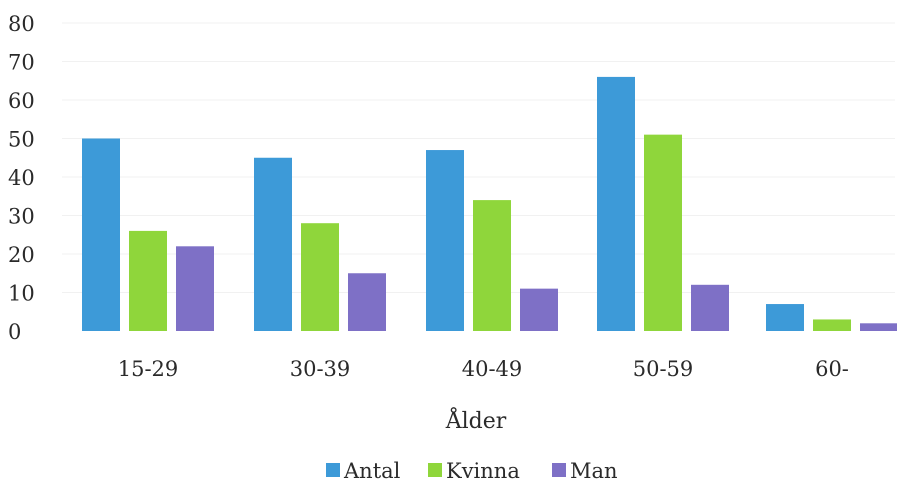 The width and height of the screenshot is (897, 486). Describe the element at coordinates (594, 471) in the screenshot. I see `legend-label-man: Man` at that location.